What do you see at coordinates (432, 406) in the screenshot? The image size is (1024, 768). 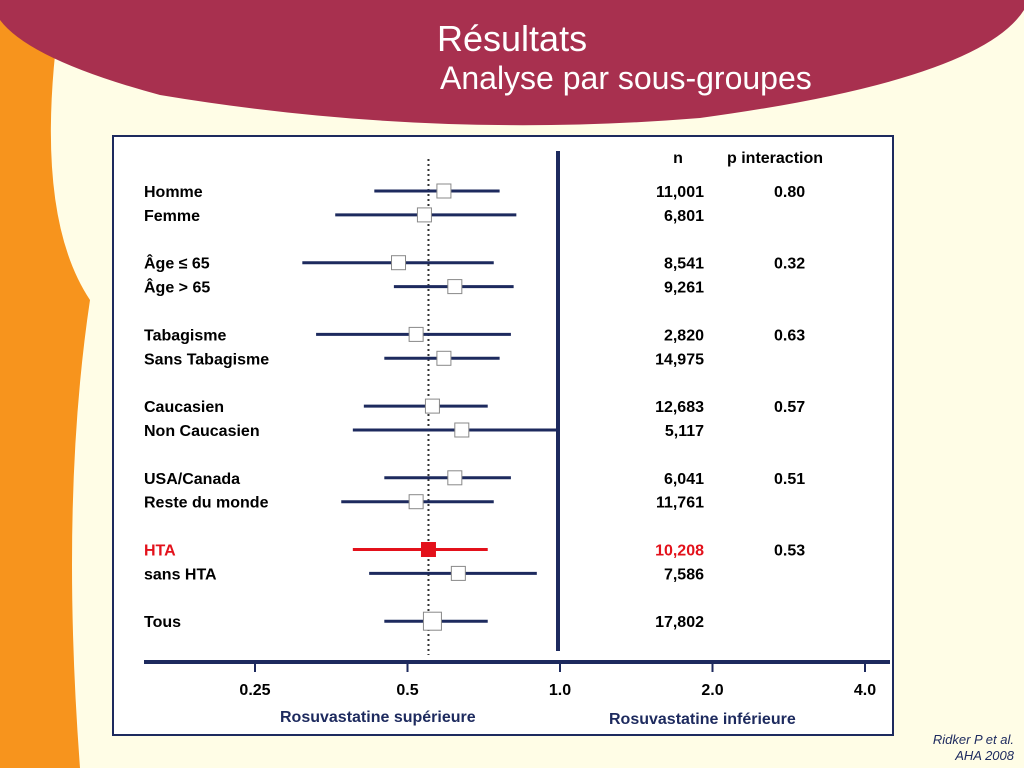 I see `row-6-point` at bounding box center [432, 406].